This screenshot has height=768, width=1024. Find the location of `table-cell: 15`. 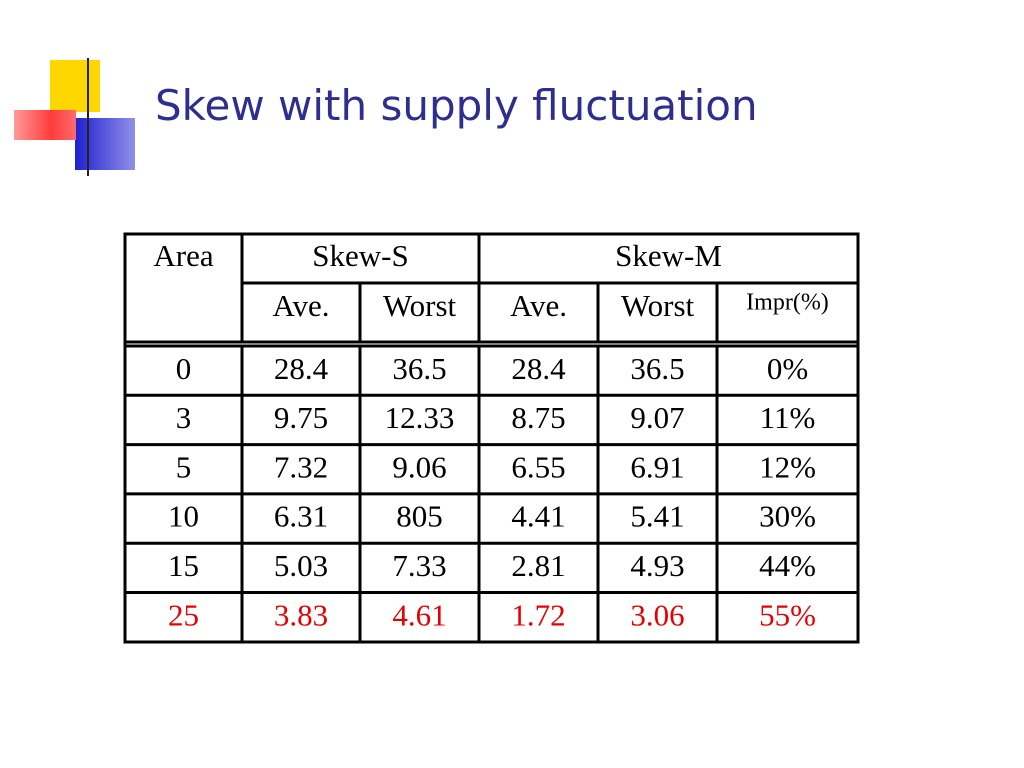

table-cell: 15 is located at coordinates (183, 565).